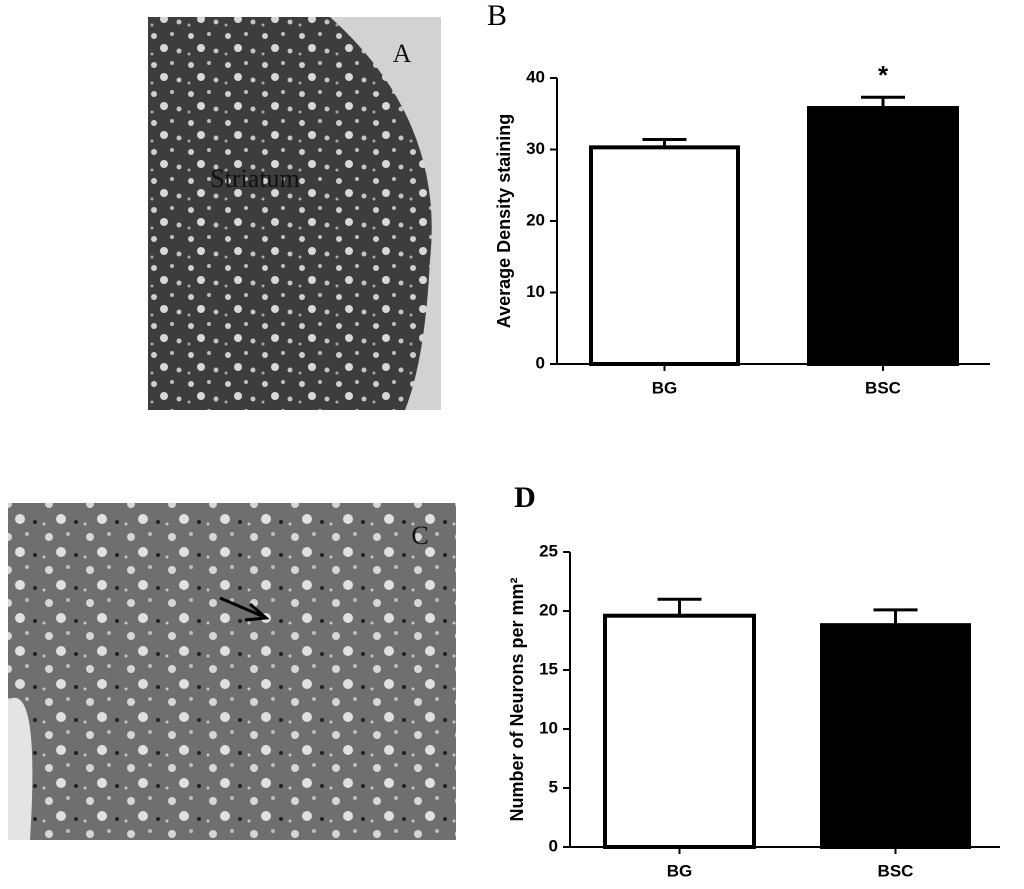  What do you see at coordinates (548, 668) in the screenshot?
I see `y-tick-label: 15` at bounding box center [548, 668].